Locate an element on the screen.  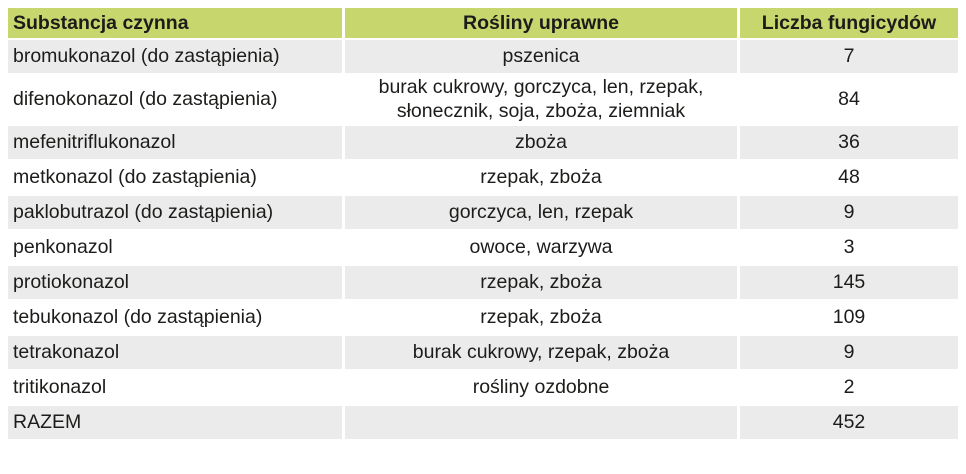
table-row: penkonazol owoce, warzywa 3 is located at coordinates (483, 247).